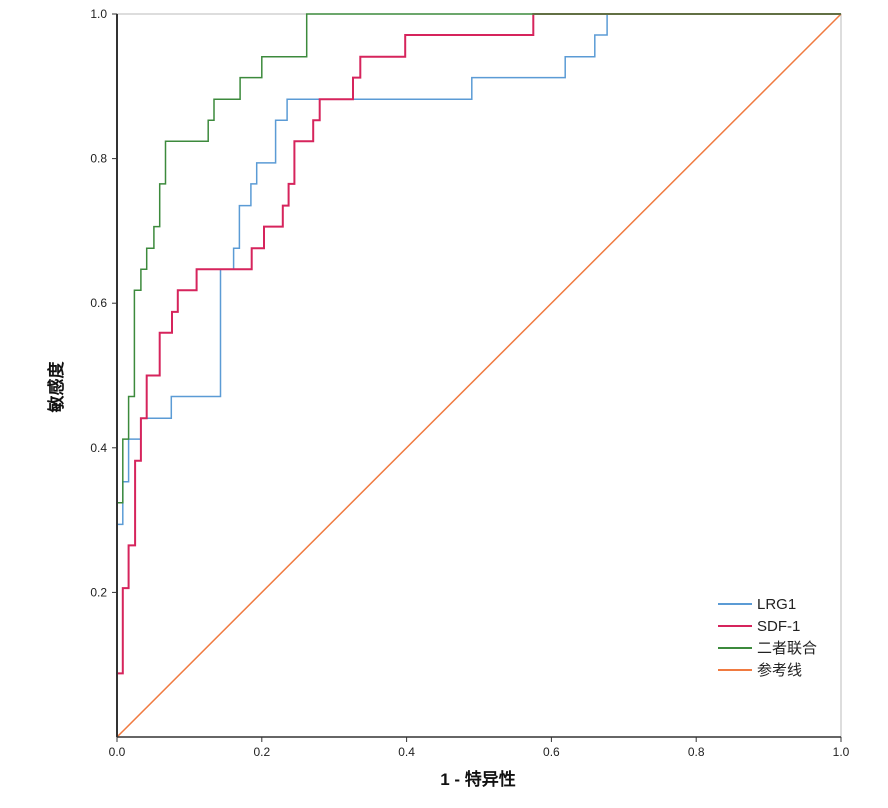  I want to click on y-ticks: 0.2 0.4 0.6 0.8 1.0, so click(103, 303).